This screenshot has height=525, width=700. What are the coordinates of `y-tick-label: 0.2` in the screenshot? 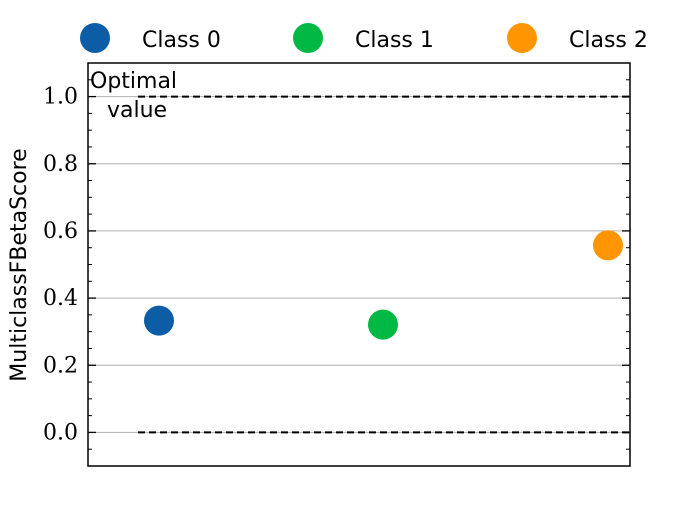 It's located at (60, 365).